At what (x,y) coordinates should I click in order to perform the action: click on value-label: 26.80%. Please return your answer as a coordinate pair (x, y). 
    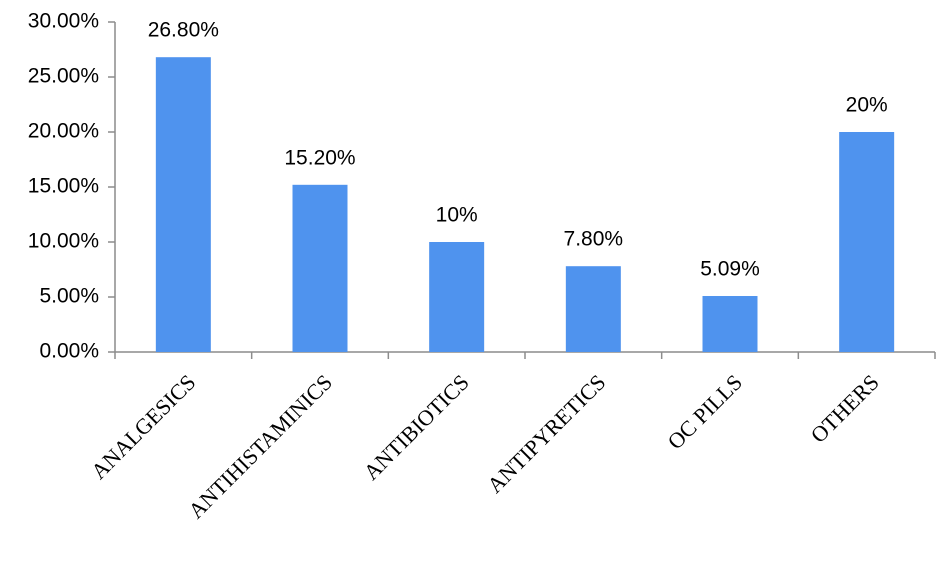
    Looking at the image, I should click on (183, 30).